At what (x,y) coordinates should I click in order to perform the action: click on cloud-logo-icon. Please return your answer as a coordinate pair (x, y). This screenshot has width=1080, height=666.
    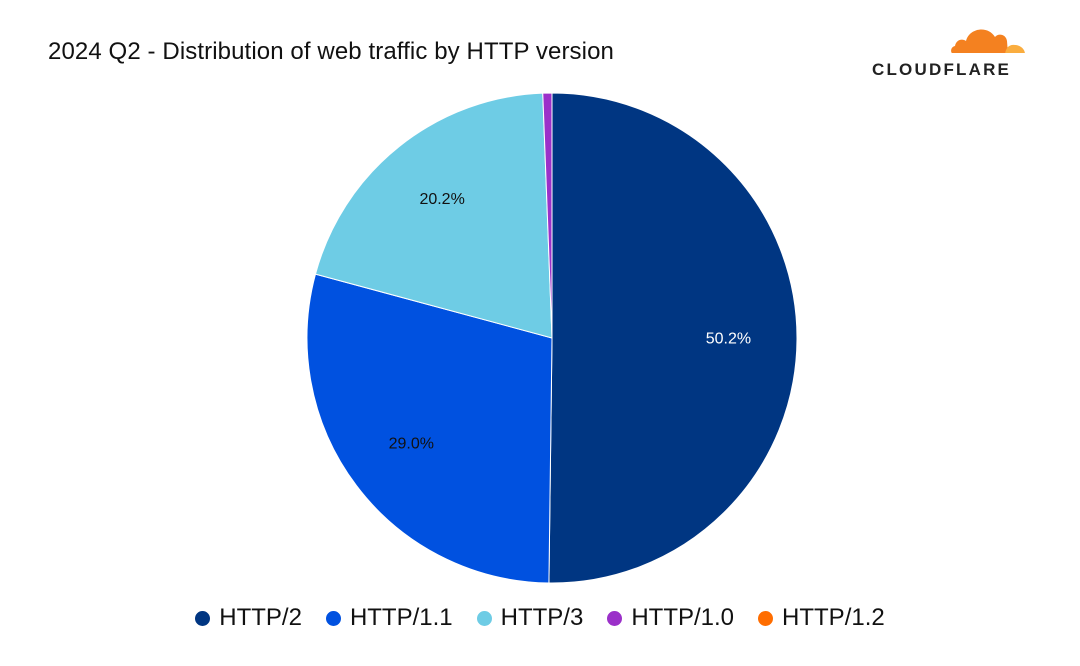
    Looking at the image, I should click on (988, 42).